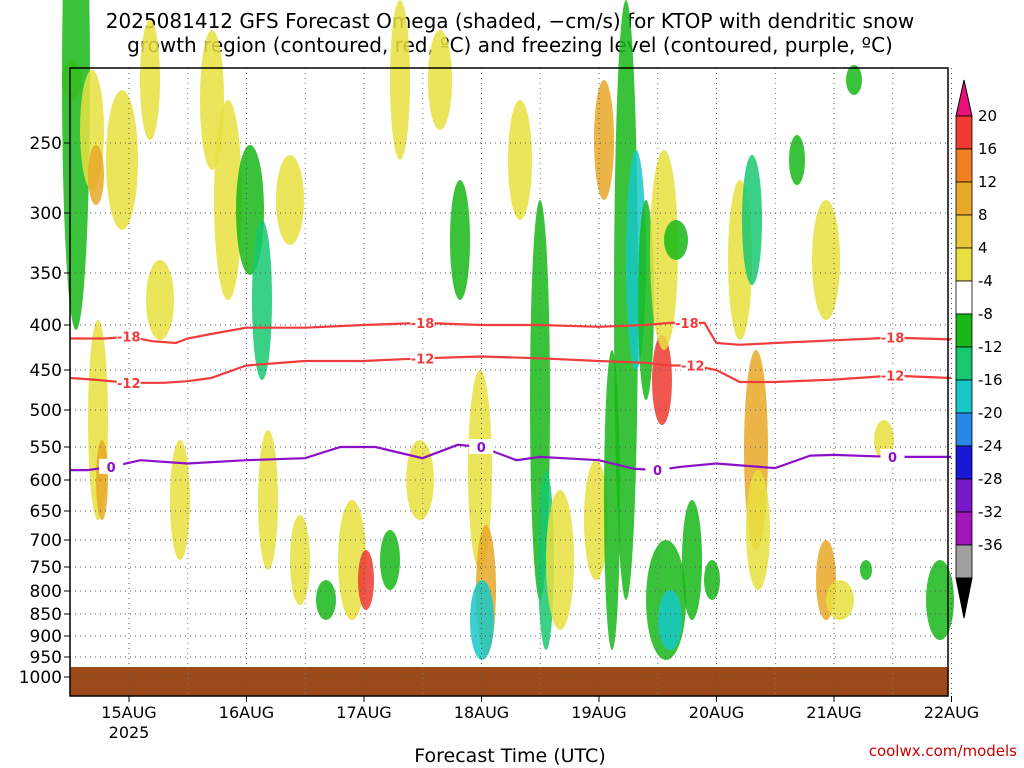 The width and height of the screenshot is (1024, 768). I want to click on x-tick-label-5: 20AUG, so click(716, 712).